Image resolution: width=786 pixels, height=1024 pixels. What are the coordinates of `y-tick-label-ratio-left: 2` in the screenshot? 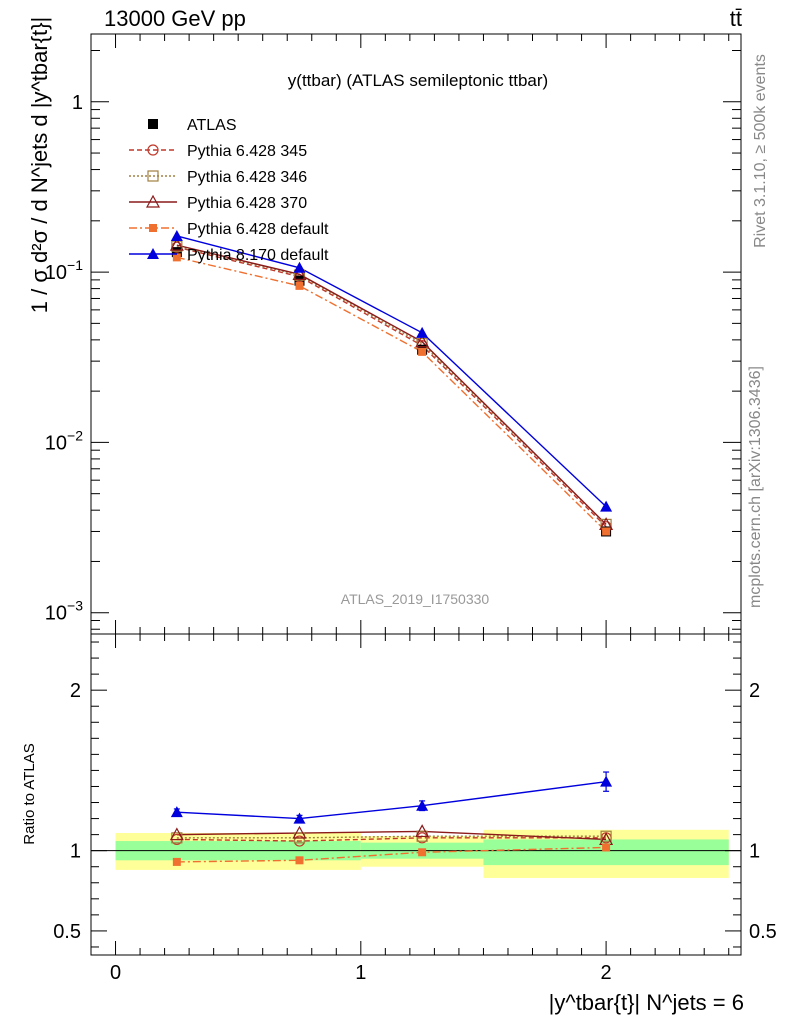 It's located at (75, 691).